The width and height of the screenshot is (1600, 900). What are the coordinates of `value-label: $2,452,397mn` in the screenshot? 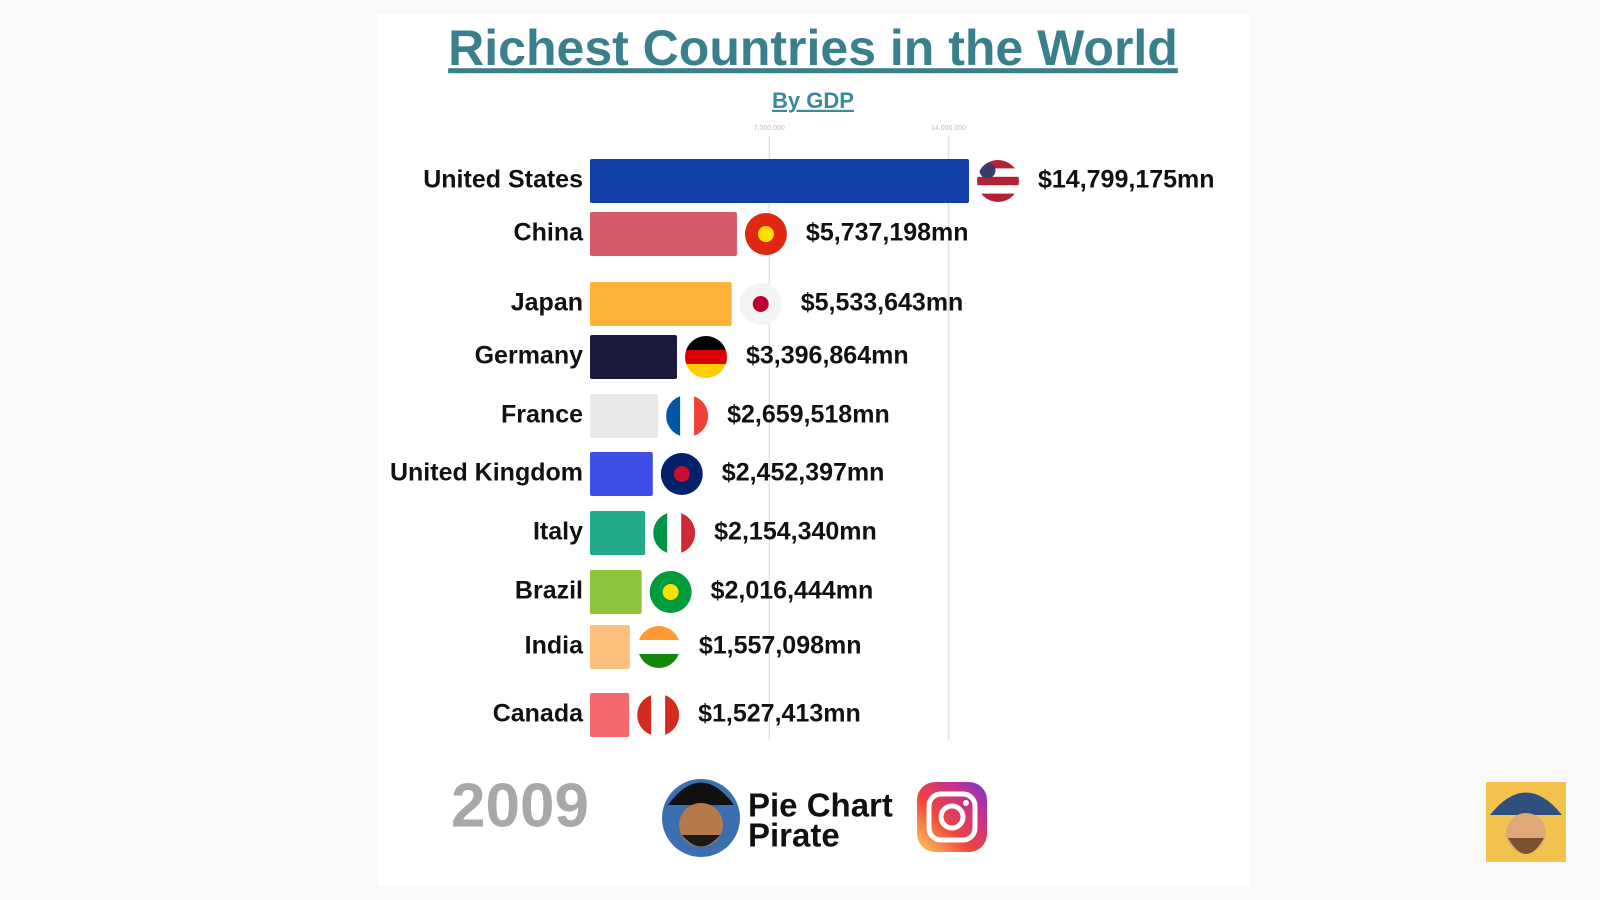 It's located at (803, 473).